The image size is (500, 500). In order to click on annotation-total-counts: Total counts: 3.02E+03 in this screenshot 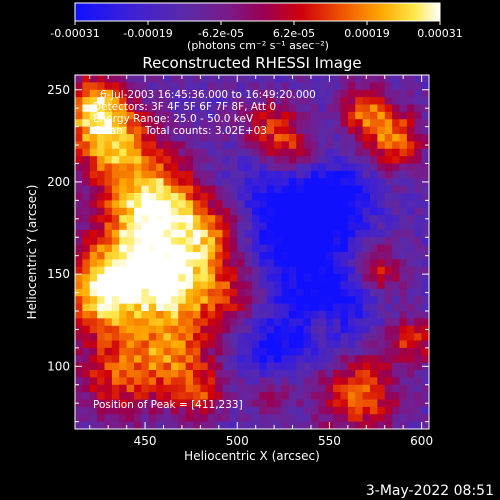, I will do `click(205, 131)`.